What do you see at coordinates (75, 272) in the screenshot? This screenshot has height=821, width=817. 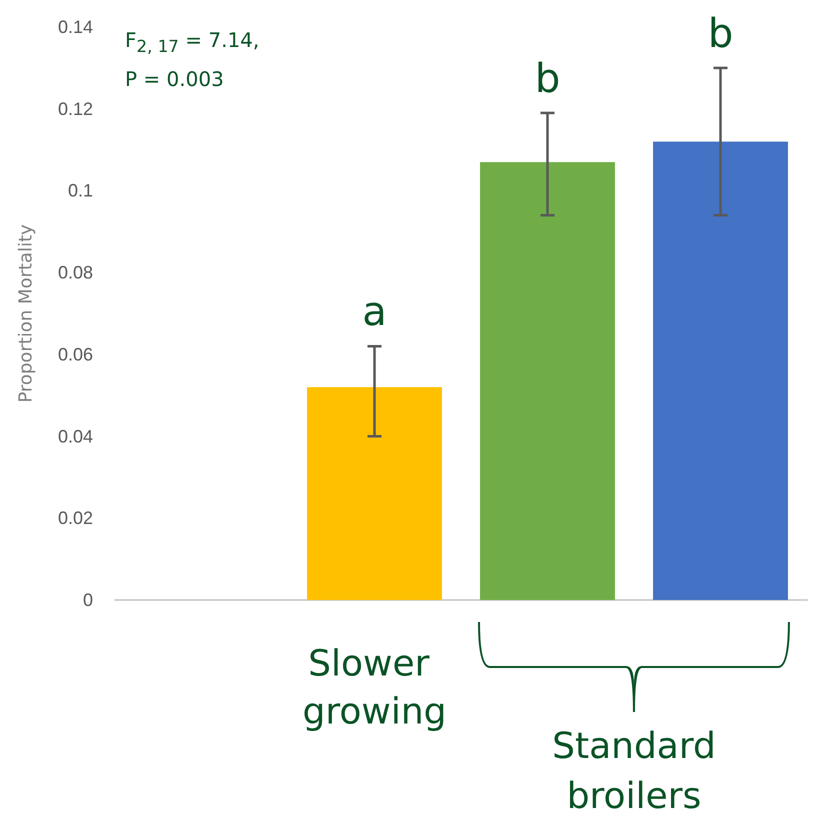 I see `y-tick-label: 0.08` at bounding box center [75, 272].